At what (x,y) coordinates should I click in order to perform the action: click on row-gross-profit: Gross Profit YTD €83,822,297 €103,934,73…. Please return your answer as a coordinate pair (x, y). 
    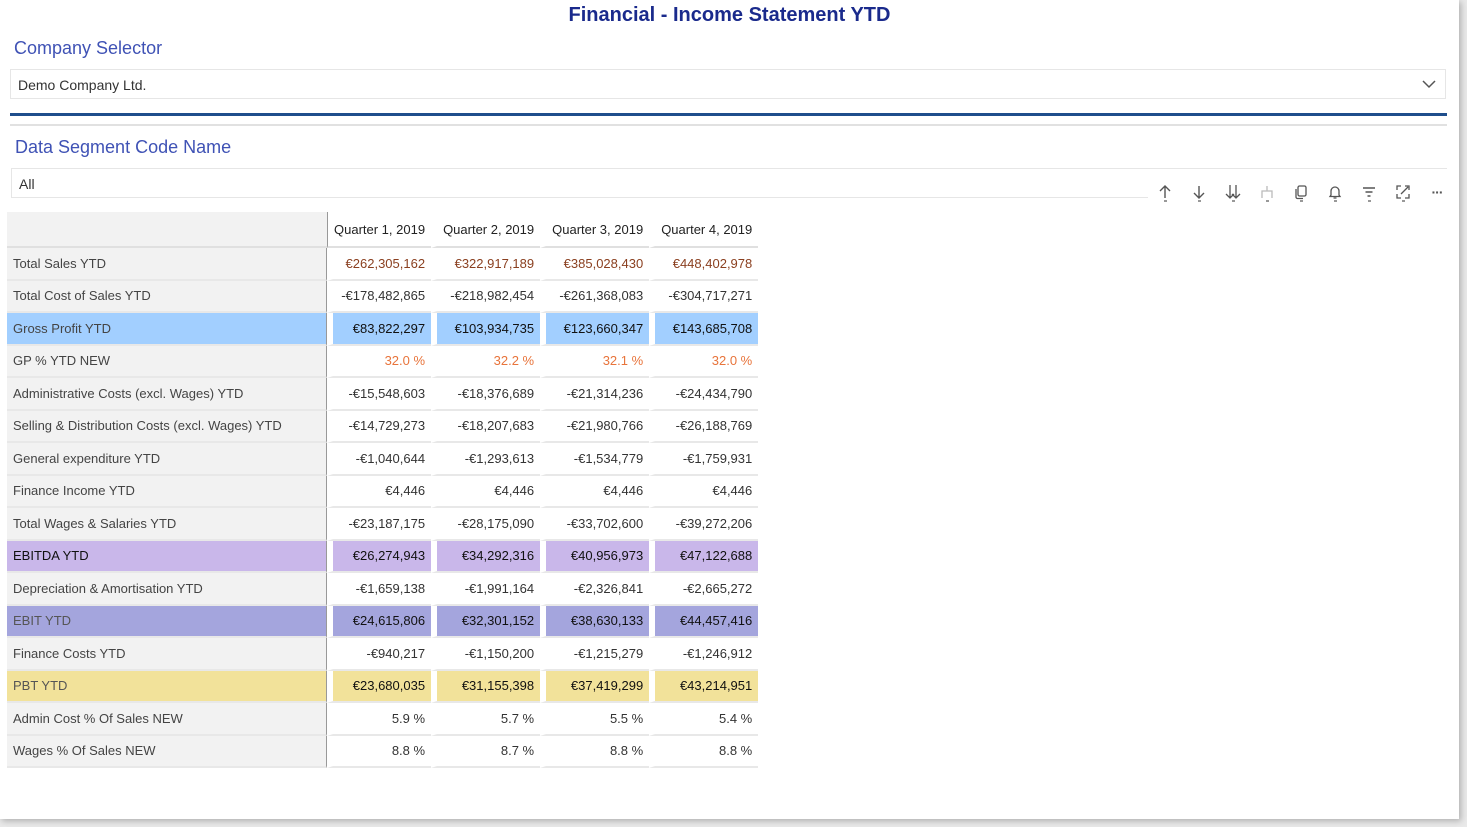
    Looking at the image, I should click on (383, 329).